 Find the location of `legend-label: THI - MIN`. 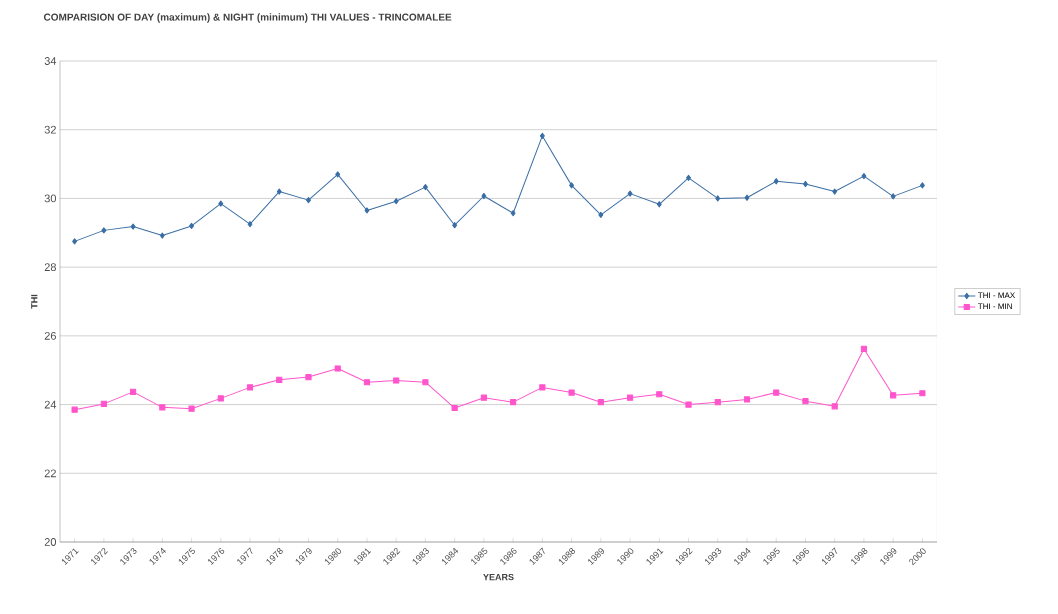

legend-label: THI - MIN is located at coordinates (994, 306).